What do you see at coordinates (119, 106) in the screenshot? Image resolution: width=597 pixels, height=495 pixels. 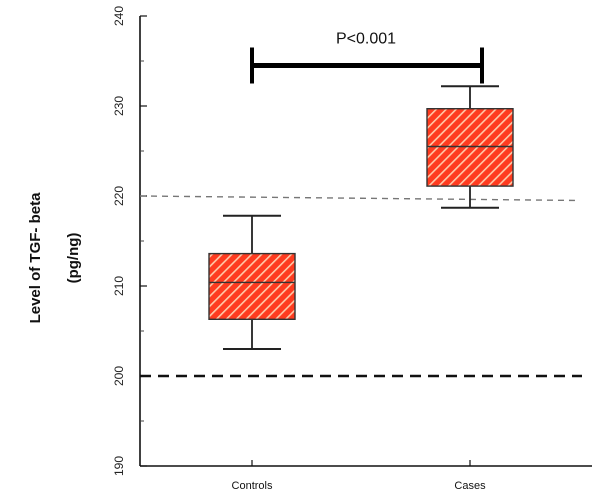 I see `y-tick-label: 230` at bounding box center [119, 106].